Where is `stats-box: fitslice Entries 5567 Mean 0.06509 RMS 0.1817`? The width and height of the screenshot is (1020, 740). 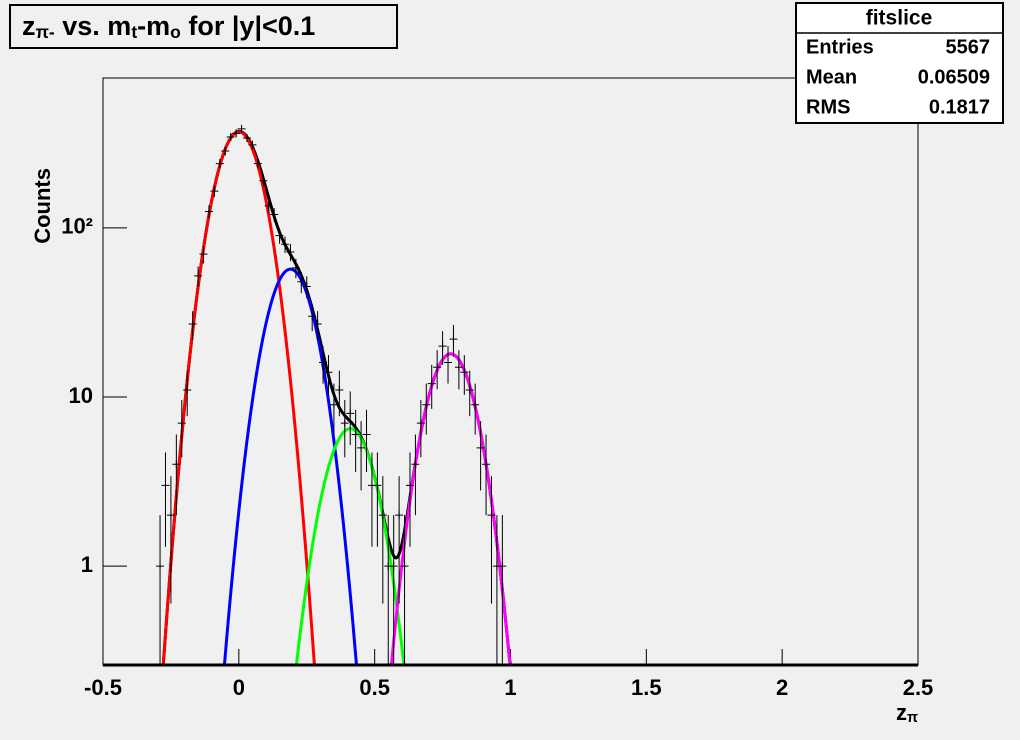
stats-box: fitslice Entries 5567 Mean 0.06509 RMS 0.1817 is located at coordinates (899, 63).